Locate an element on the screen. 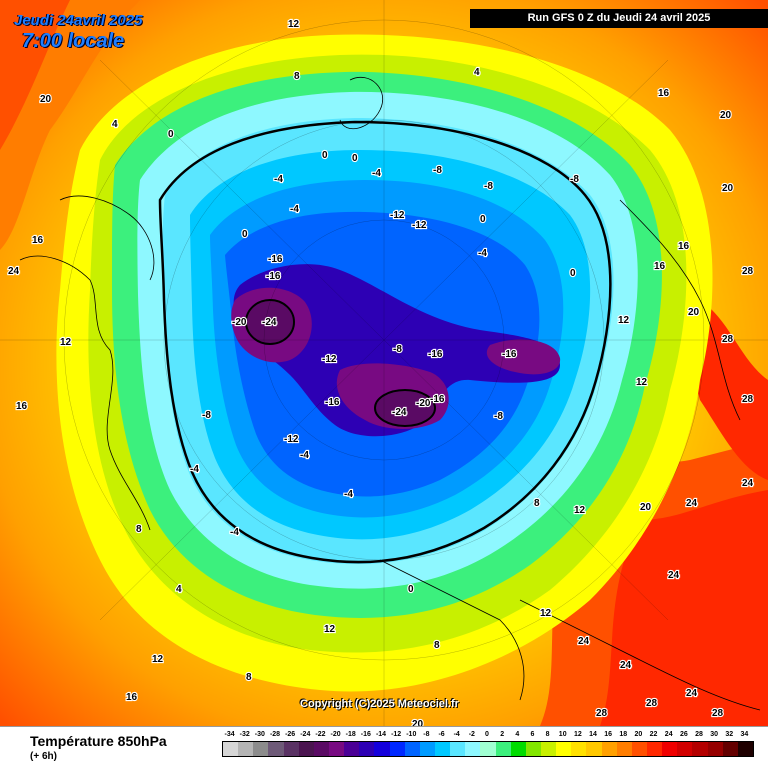 Image resolution: width=768 pixels, height=768 pixels. iso-label: -12 is located at coordinates (291, 439).